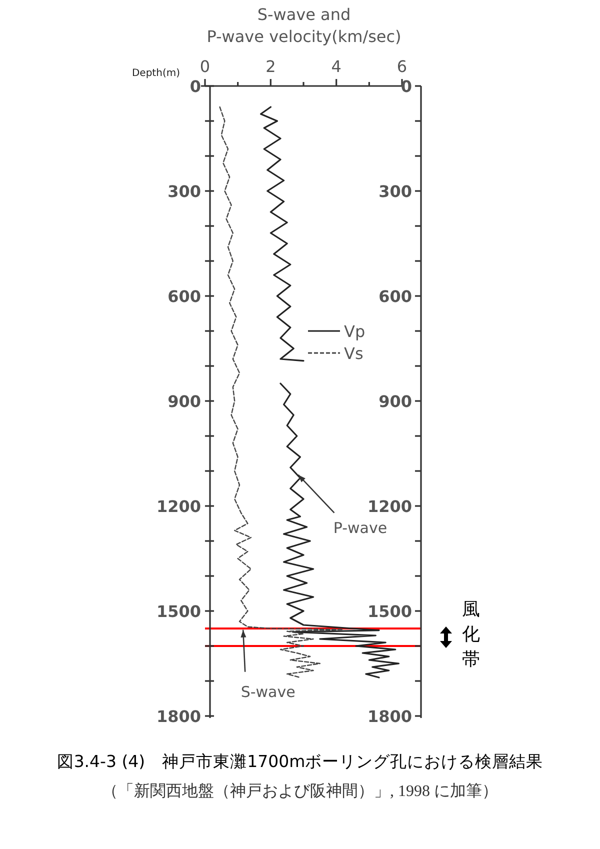  Describe the element at coordinates (395, 191) in the screenshot. I see `y2-tick-label: 300` at that location.